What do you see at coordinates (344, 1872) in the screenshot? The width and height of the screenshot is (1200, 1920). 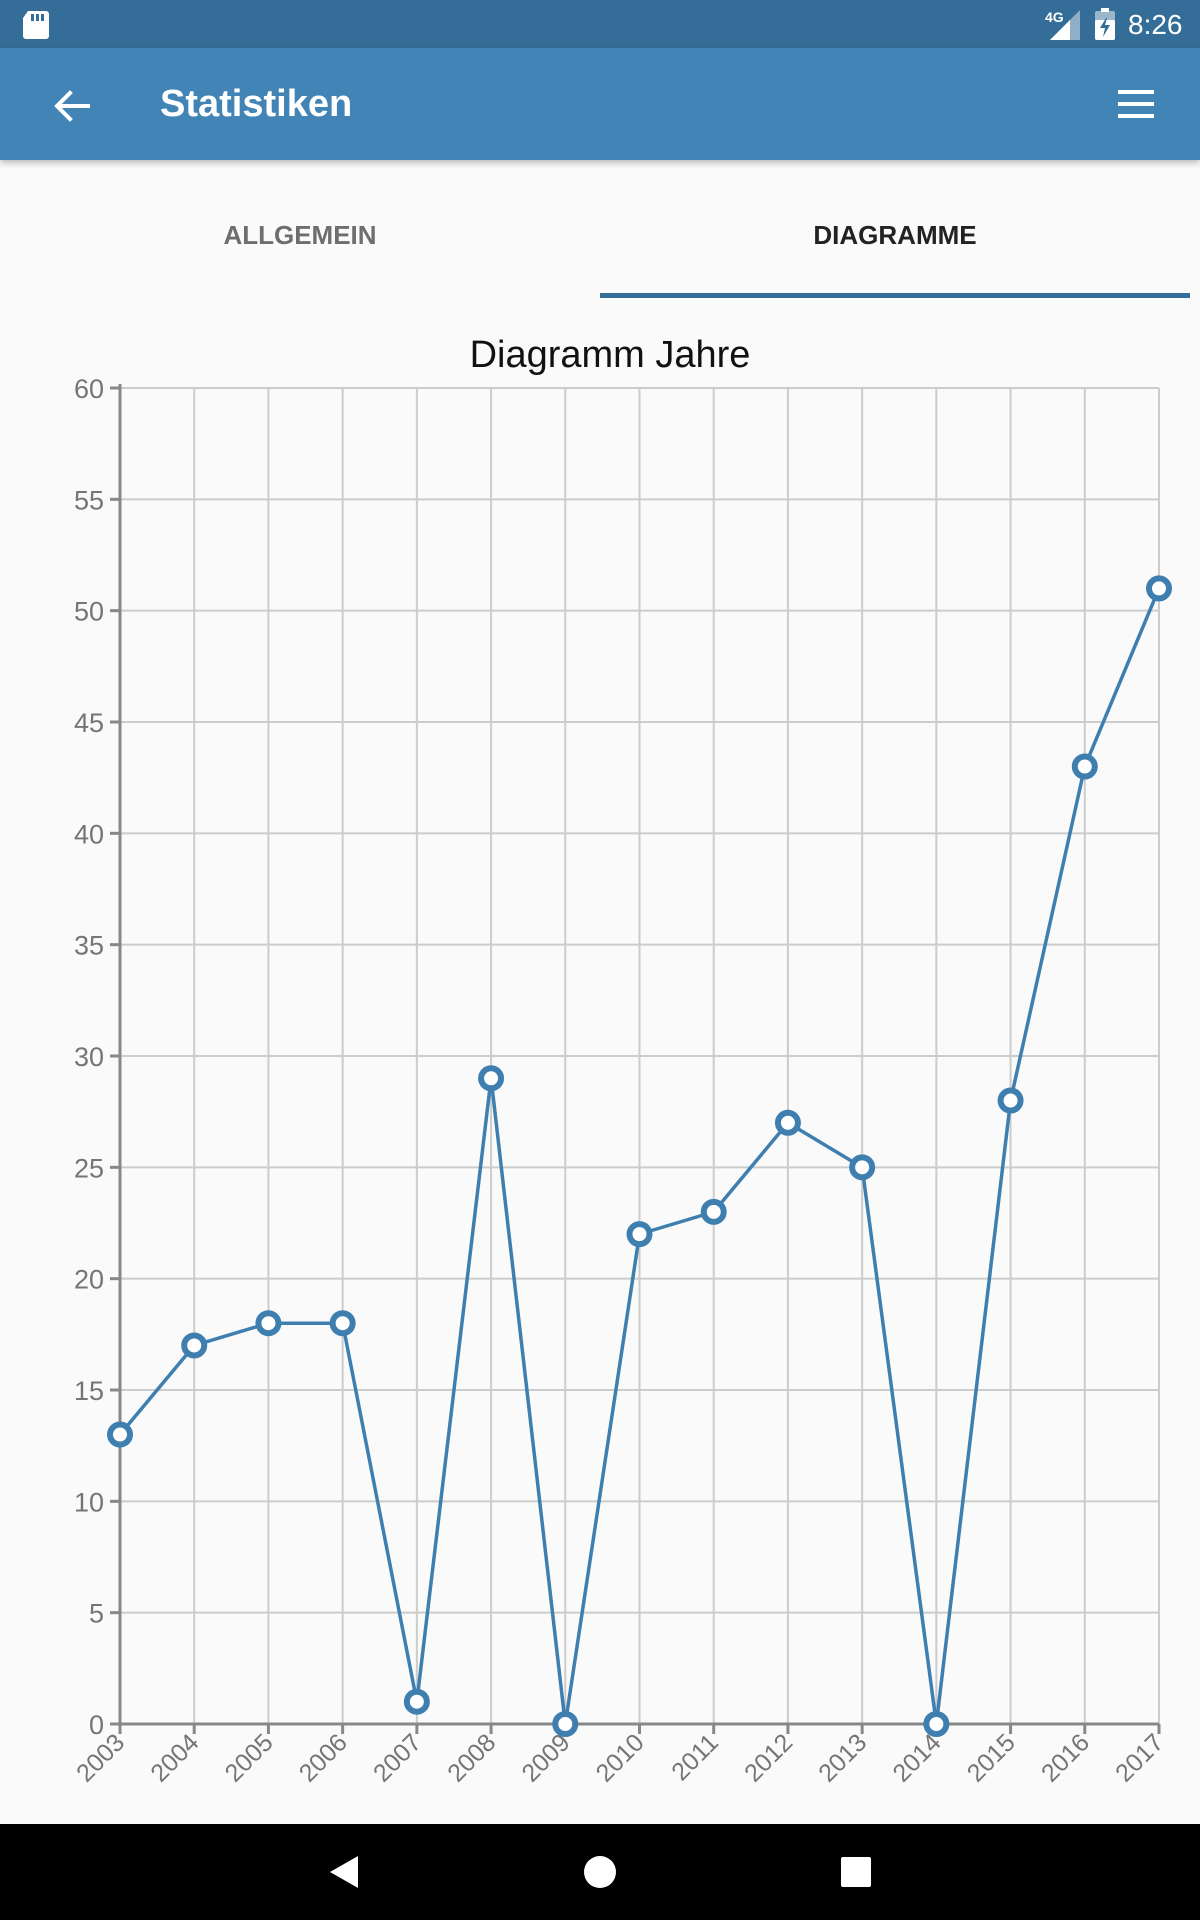 I see `nav-back-icon` at bounding box center [344, 1872].